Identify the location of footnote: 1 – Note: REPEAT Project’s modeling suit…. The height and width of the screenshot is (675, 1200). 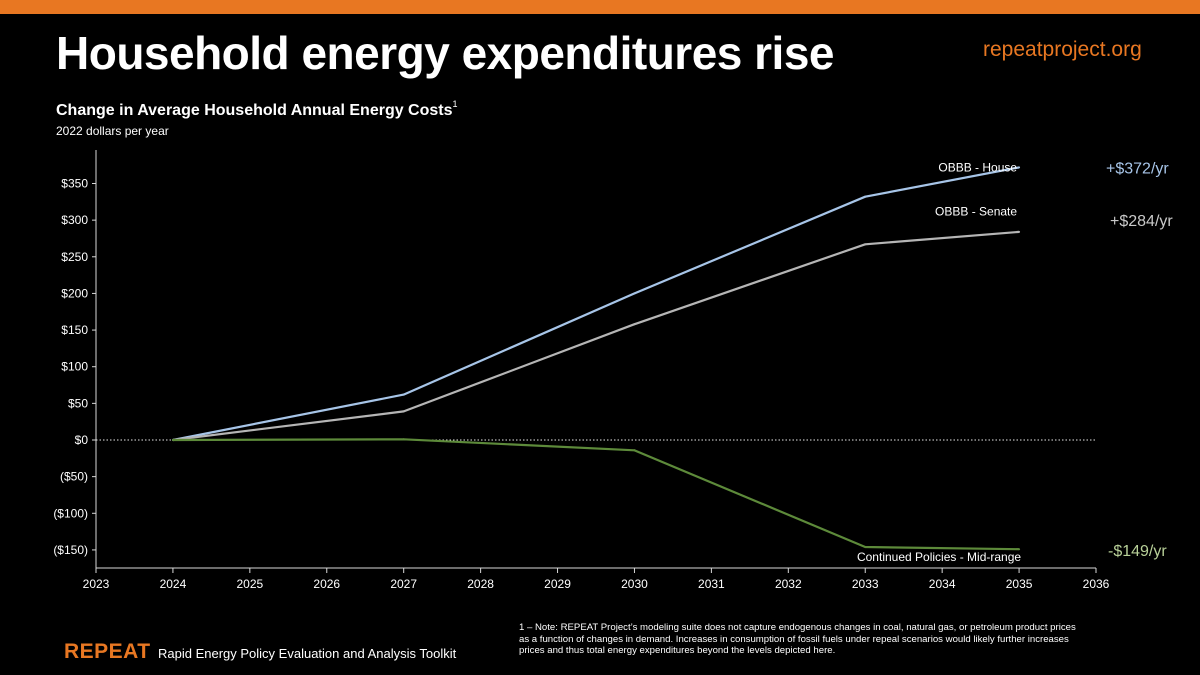
(797, 639).